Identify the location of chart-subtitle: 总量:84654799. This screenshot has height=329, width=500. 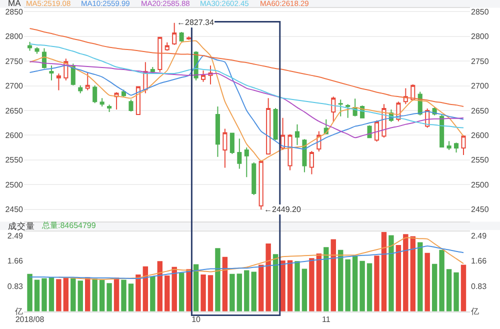
(68, 225).